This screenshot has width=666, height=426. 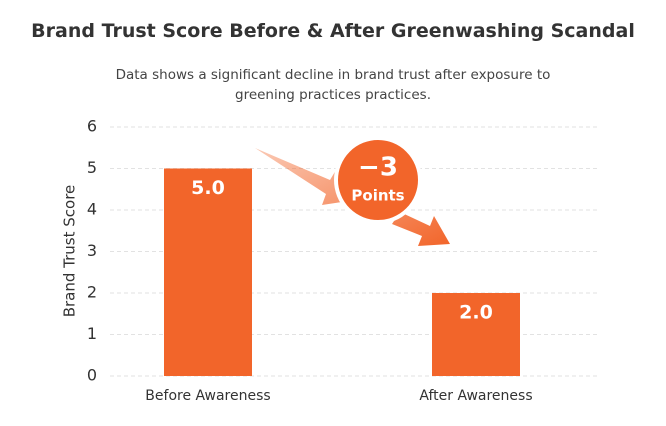 What do you see at coordinates (377, 196) in the screenshot?
I see `annotation-unit: Points` at bounding box center [377, 196].